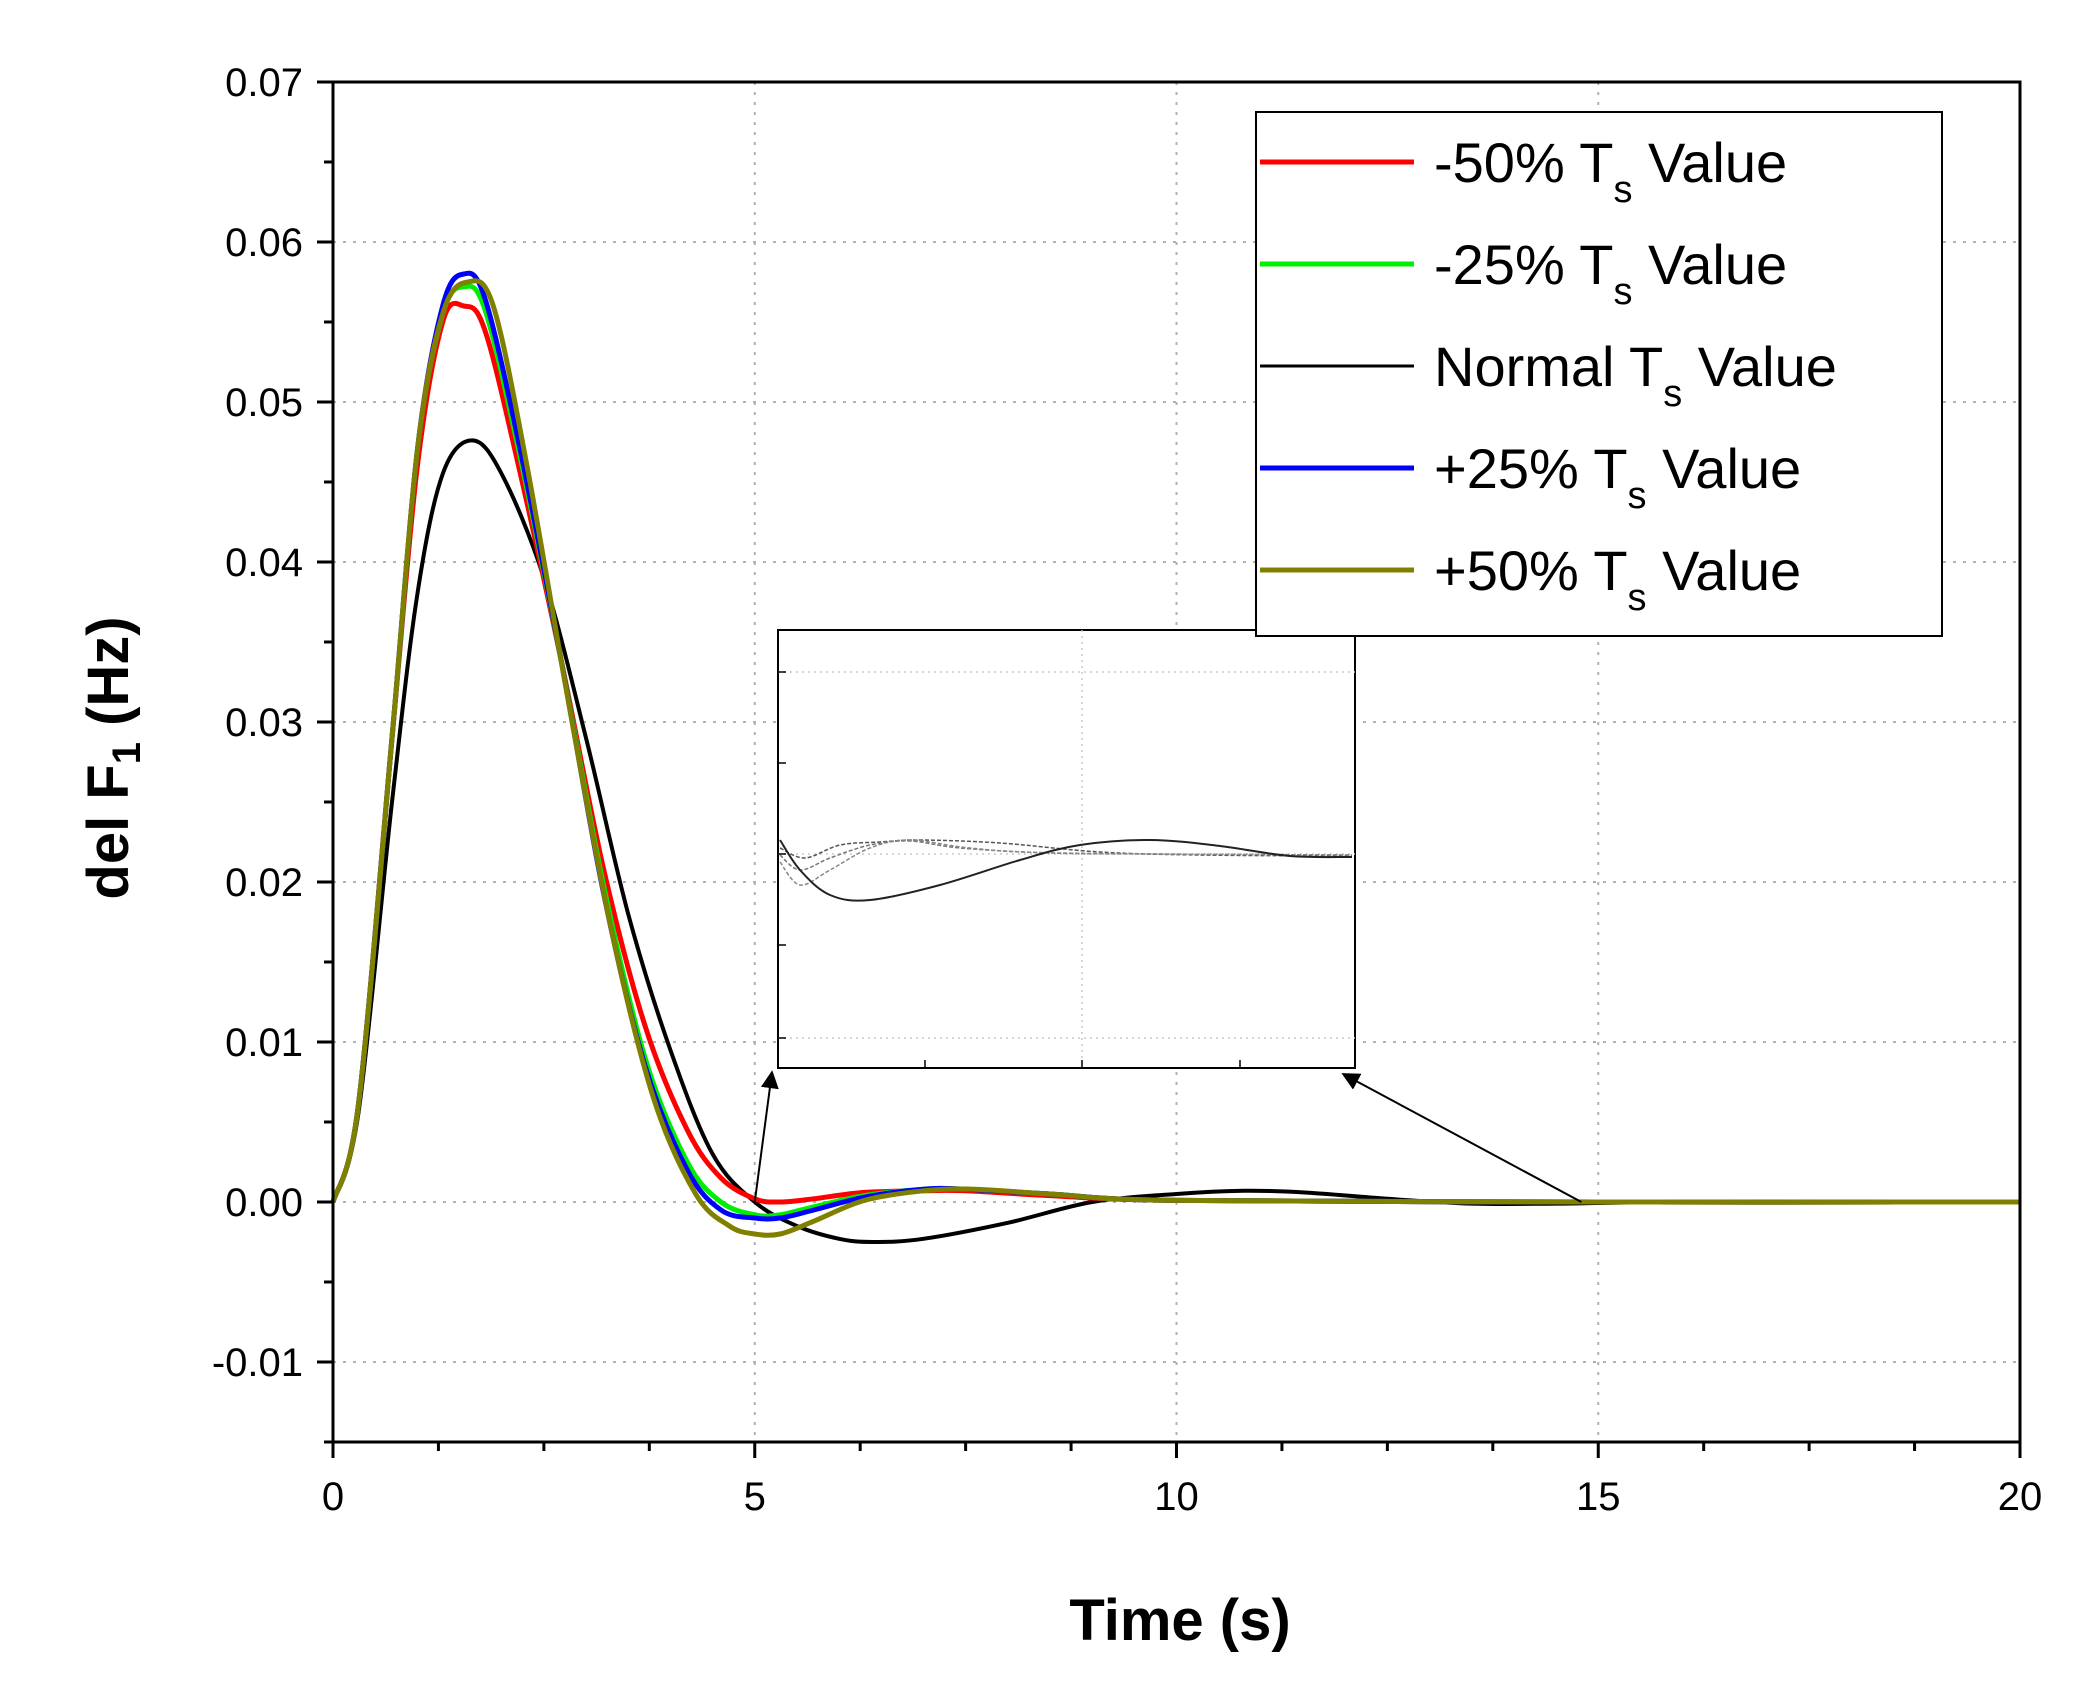  Describe the element at coordinates (755, 1497) in the screenshot. I see `x-tick-label: 5` at that location.